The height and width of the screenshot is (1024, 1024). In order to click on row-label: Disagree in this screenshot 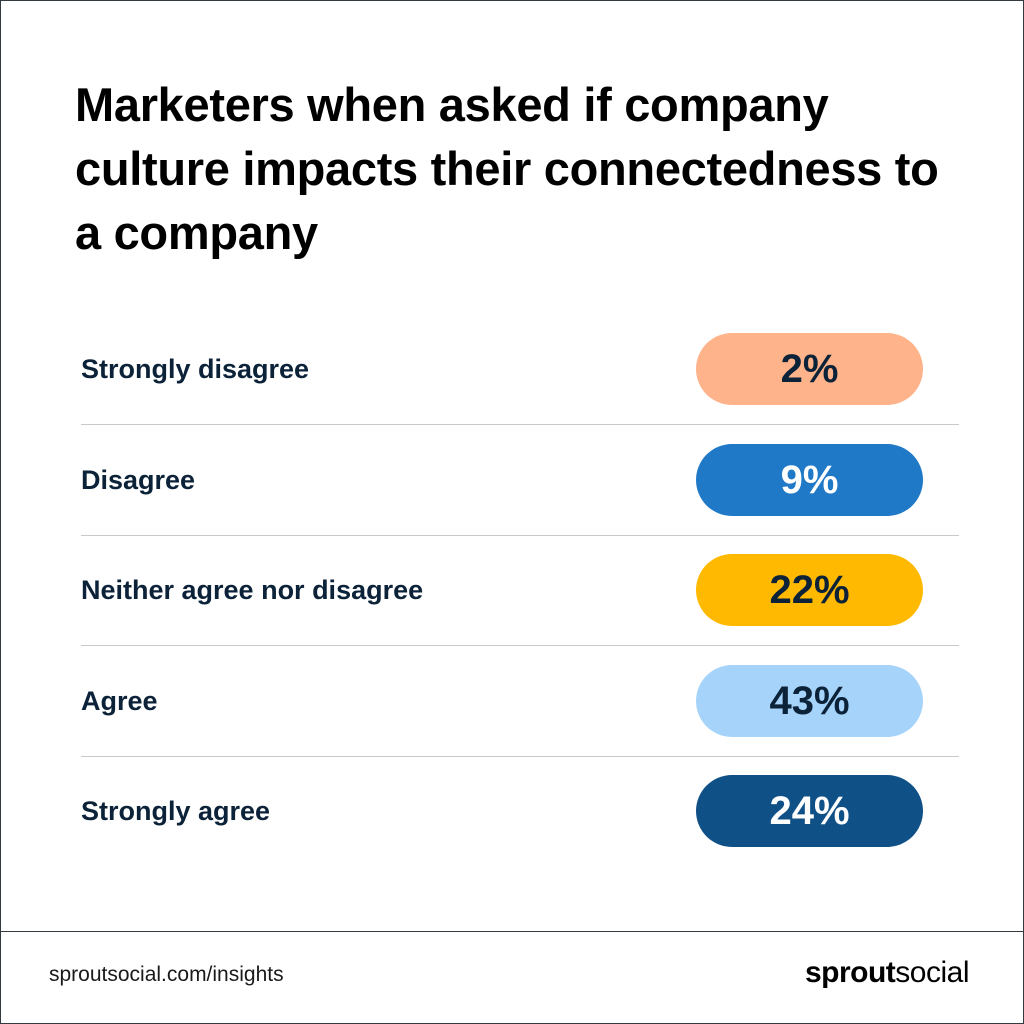, I will do `click(138, 480)`.